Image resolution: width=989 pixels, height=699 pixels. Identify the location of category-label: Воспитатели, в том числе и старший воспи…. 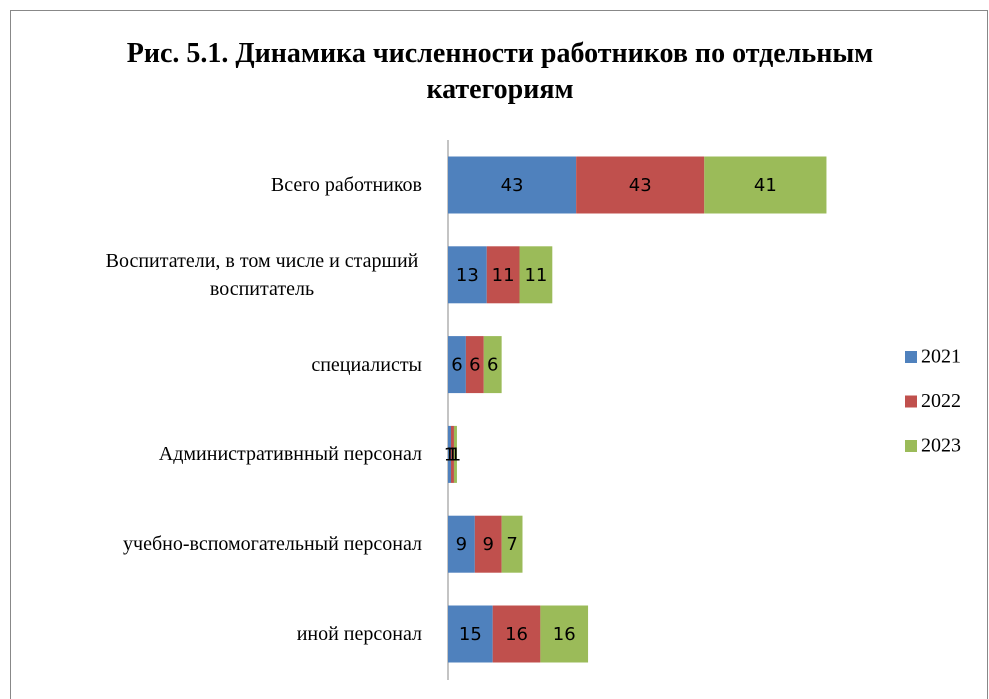
(262, 274).